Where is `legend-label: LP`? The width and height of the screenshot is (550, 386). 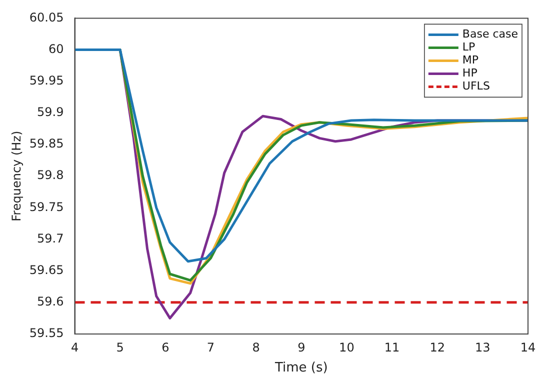
legend-label: LP is located at coordinates (469, 47).